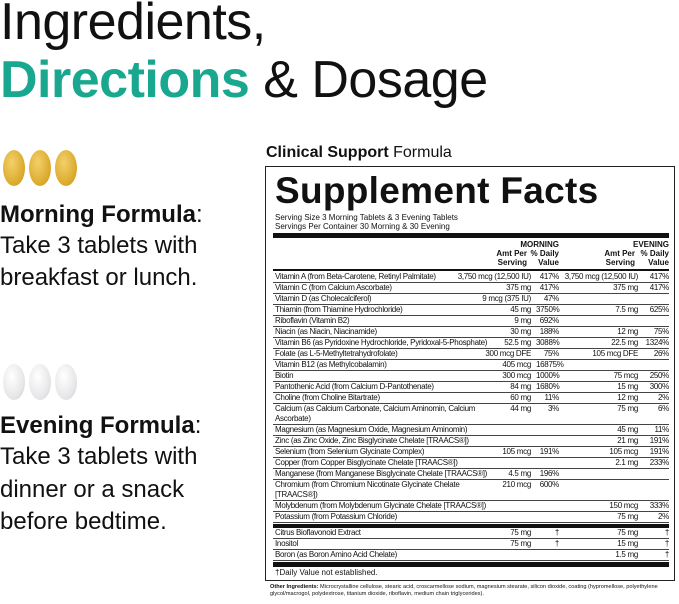 The image size is (679, 604). Describe the element at coordinates (548, 309) in the screenshot. I see `morning-daily-value: 3750%` at that location.